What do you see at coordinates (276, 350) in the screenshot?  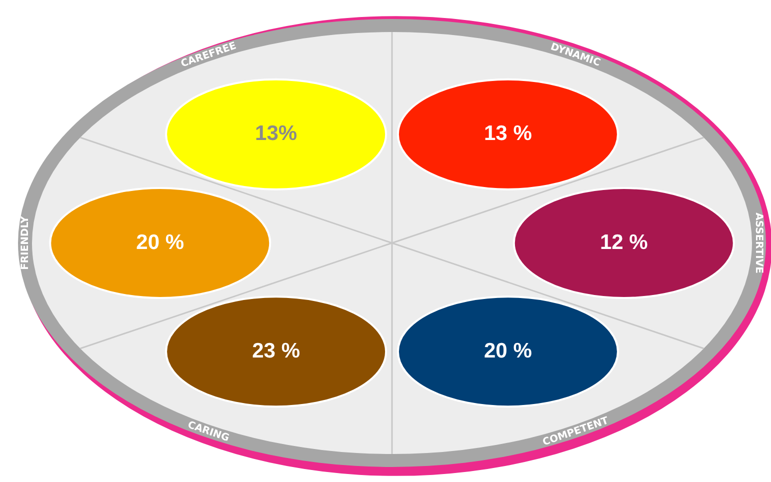 I see `data-label: 23 %` at bounding box center [276, 350].